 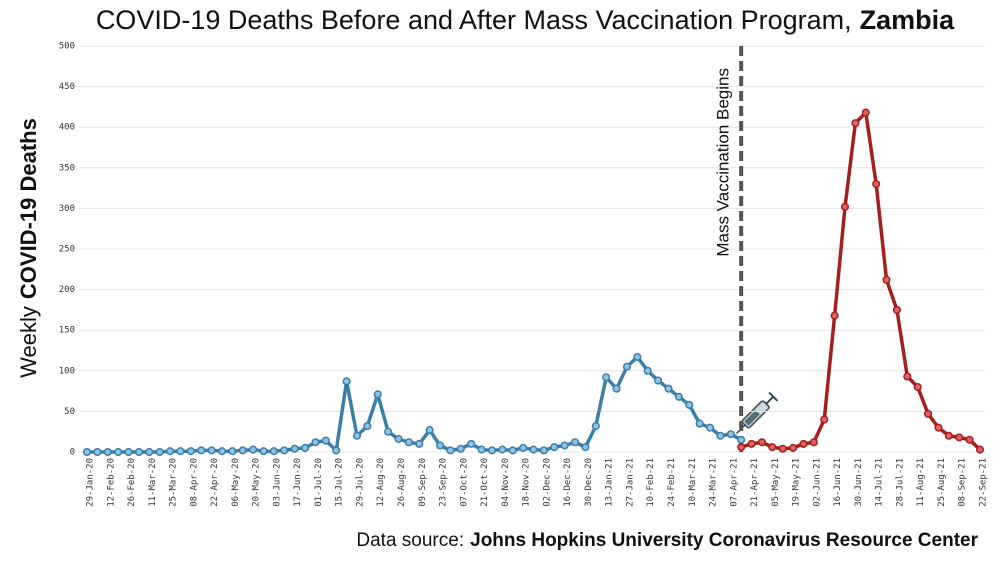 I want to click on x-tick-label: 12-Feb-20, so click(x=111, y=482).